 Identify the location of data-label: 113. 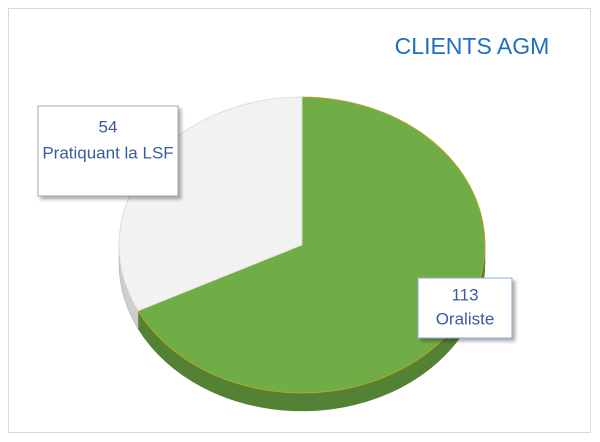
(464, 294).